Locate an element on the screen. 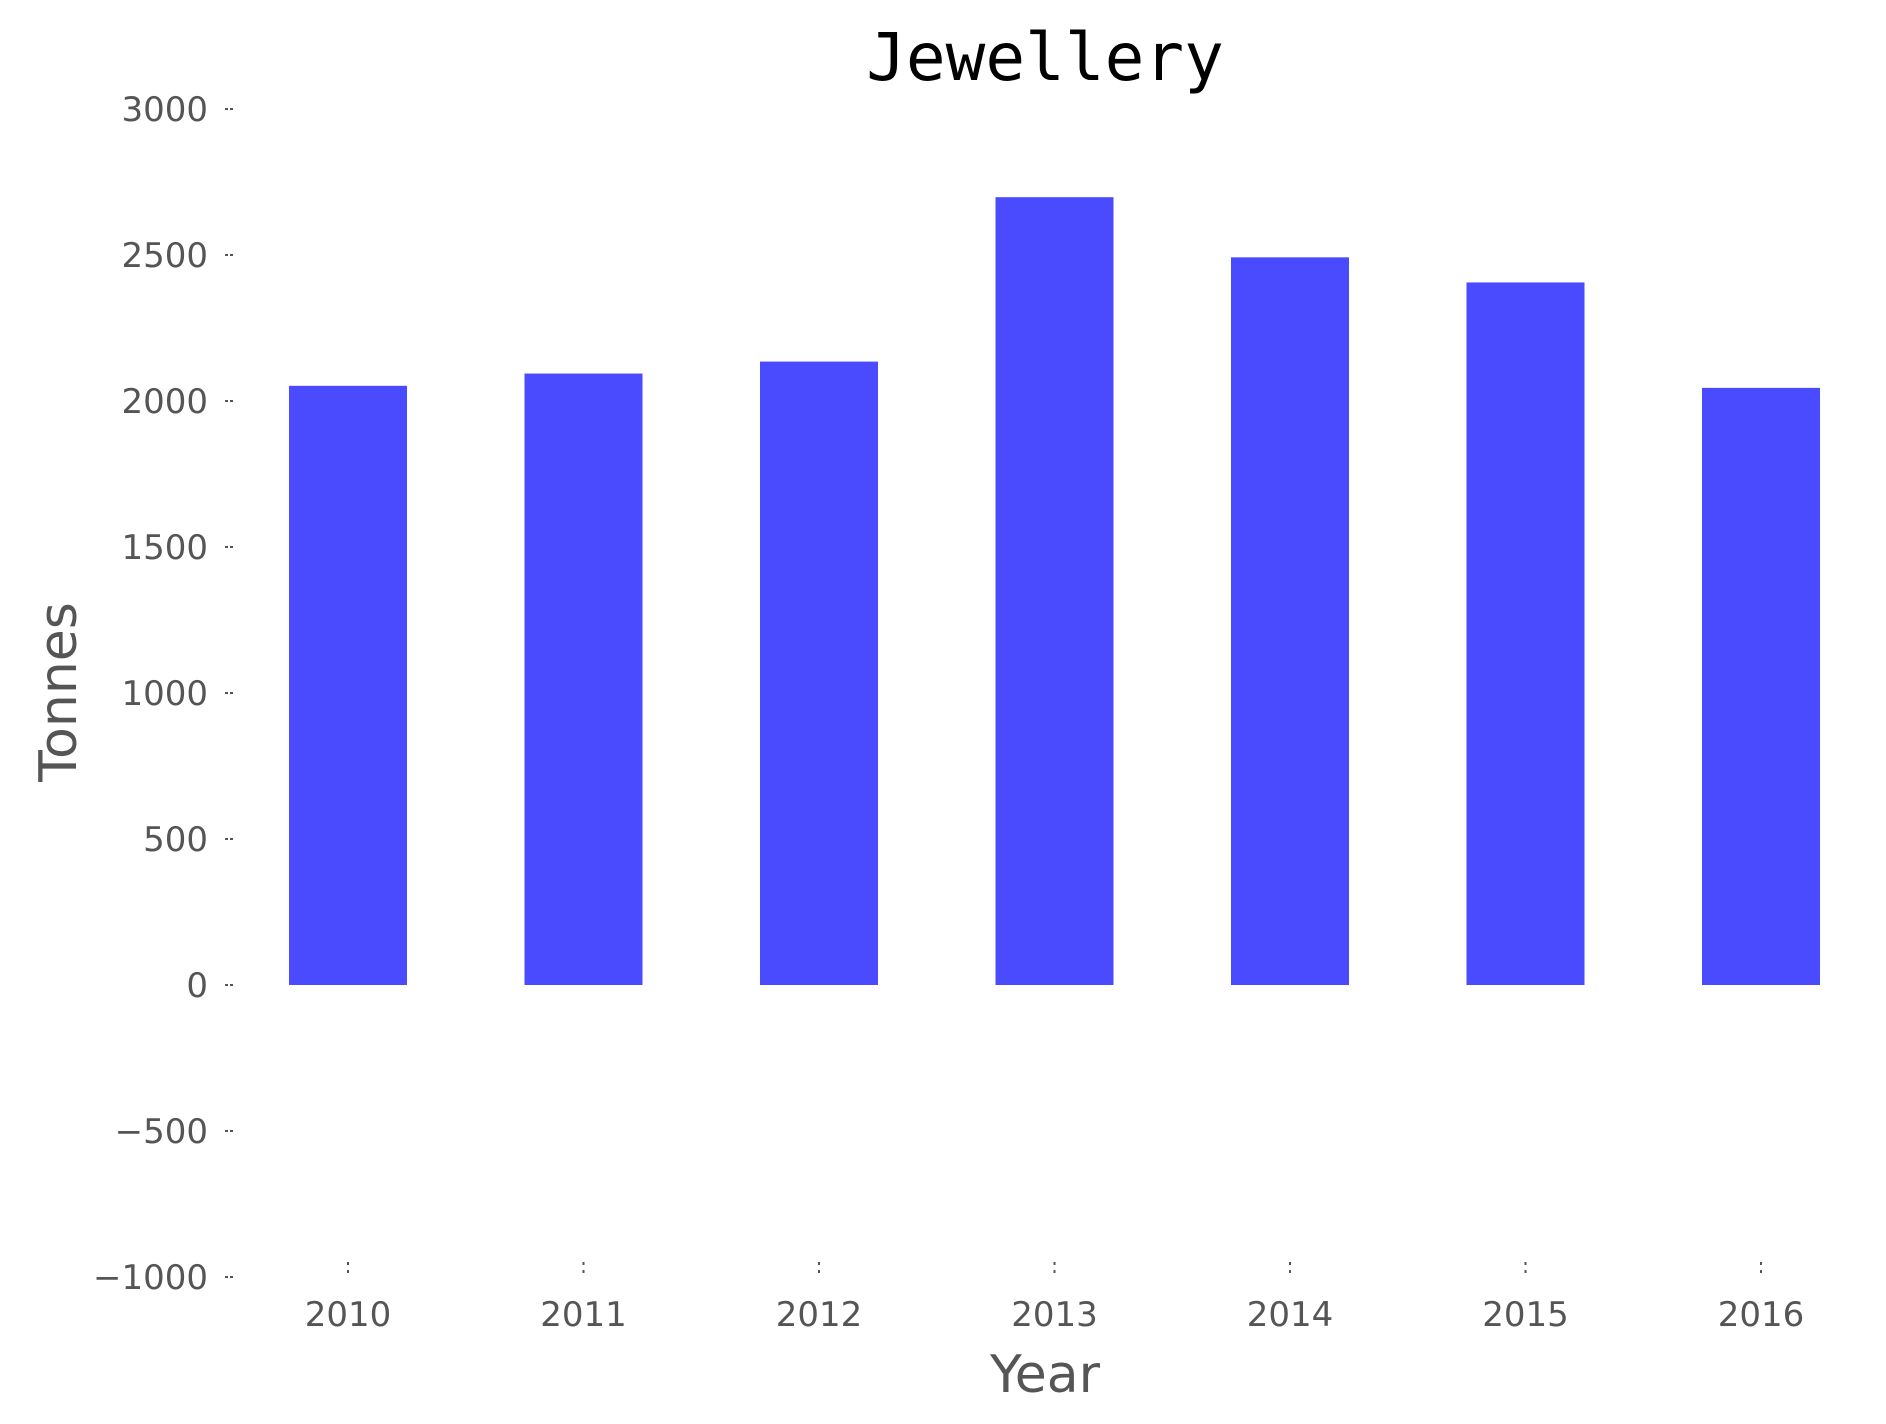  bar-2012 is located at coordinates (819, 673).